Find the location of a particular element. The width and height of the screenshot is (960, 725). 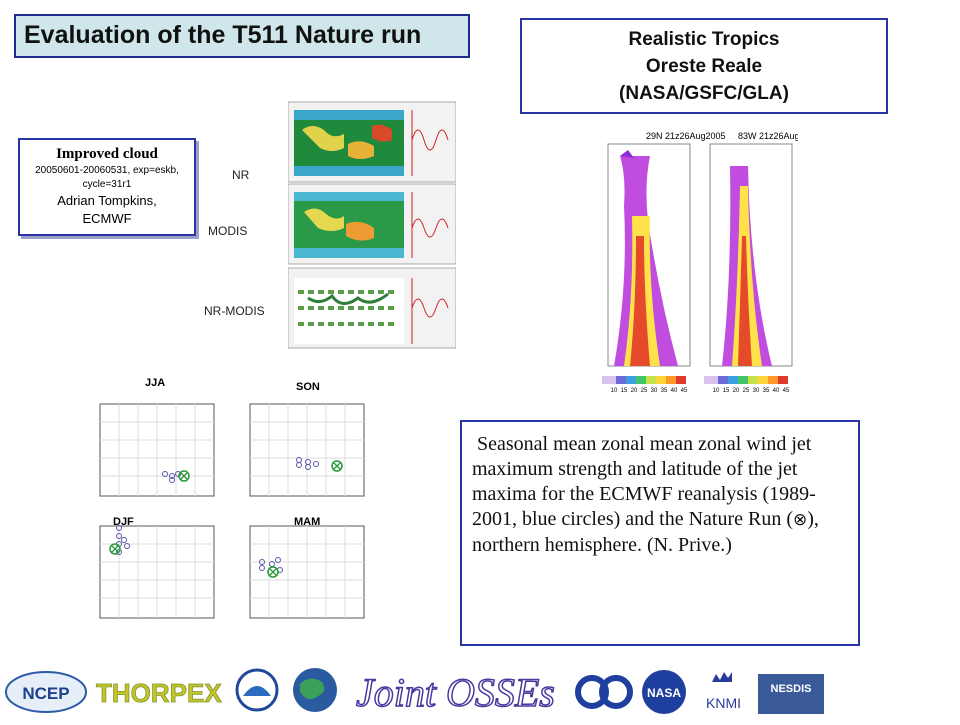

cloud-maps-figure is located at coordinates (372, 225).